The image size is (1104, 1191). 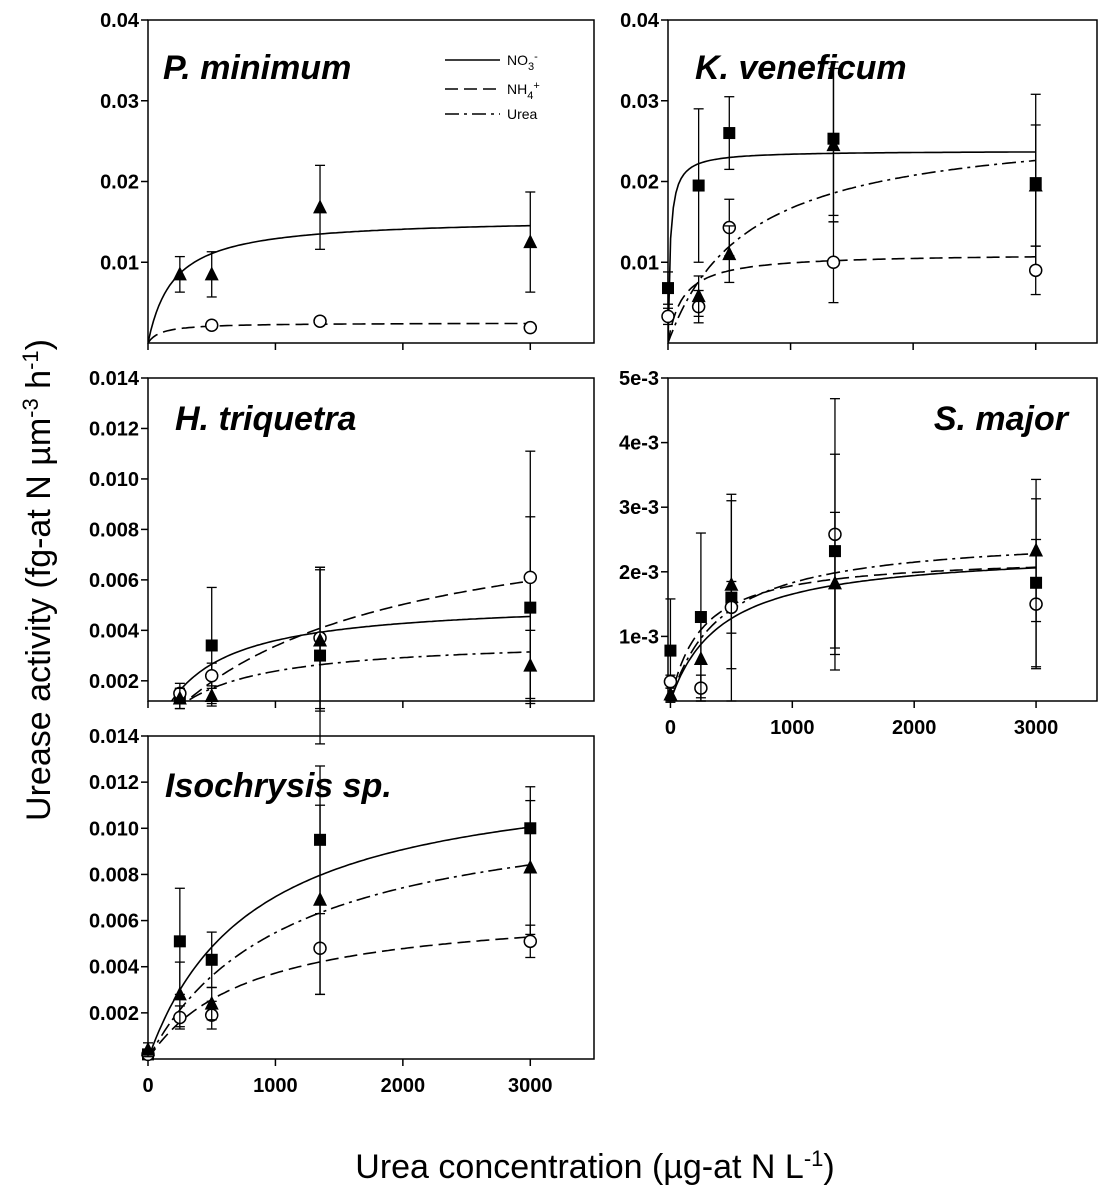 What do you see at coordinates (639, 444) in the screenshot?
I see `y-tick-label: 4e-3` at bounding box center [639, 444].